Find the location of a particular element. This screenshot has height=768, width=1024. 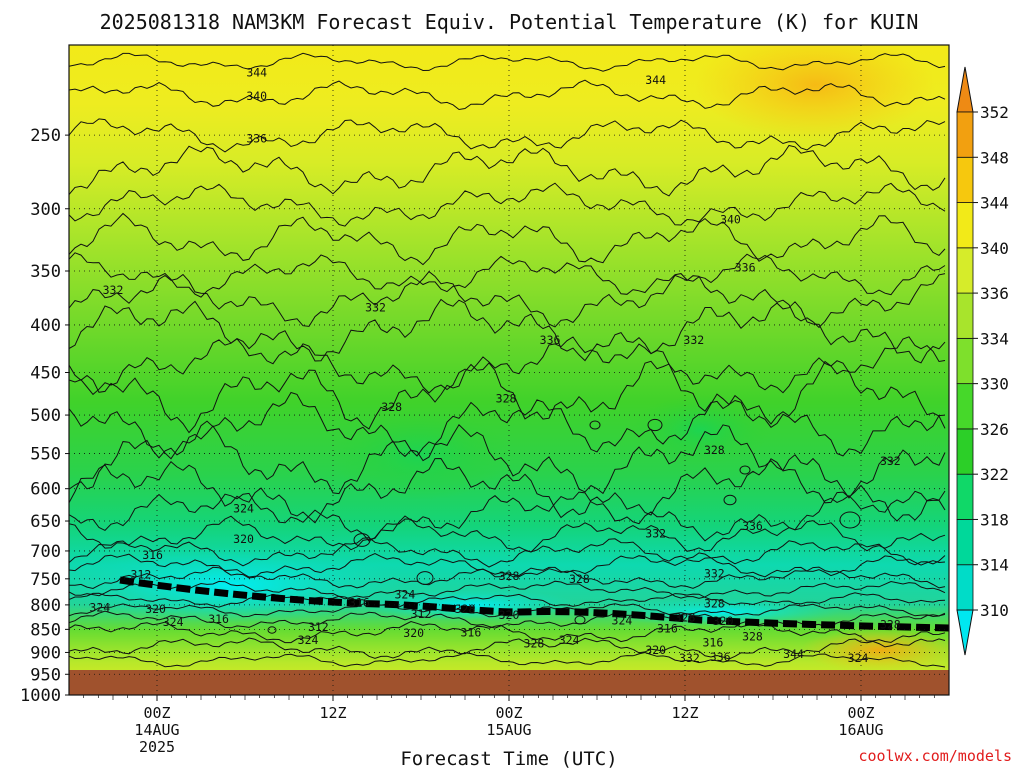

colorbar-label: 322 is located at coordinates (994, 474).